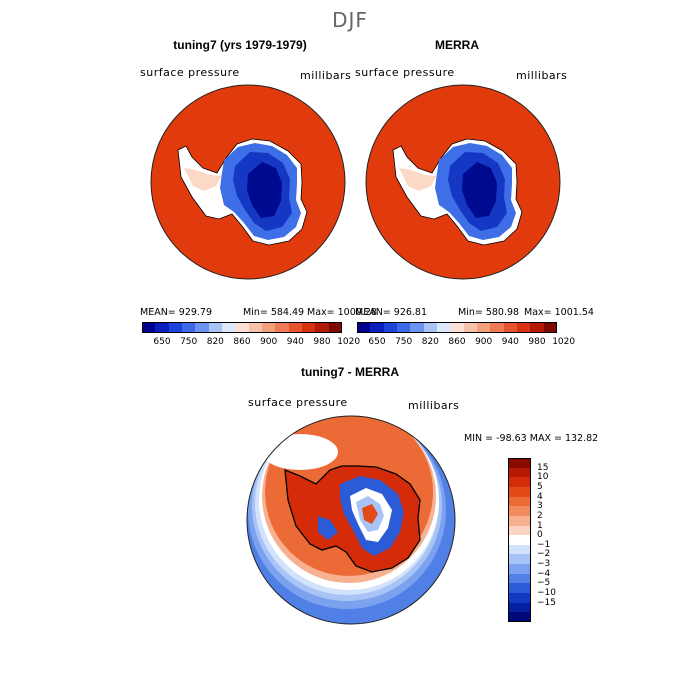  I want to click on colorbar-tuning7: 650 750 820 860 900 940 980 1020, so click(251, 339).